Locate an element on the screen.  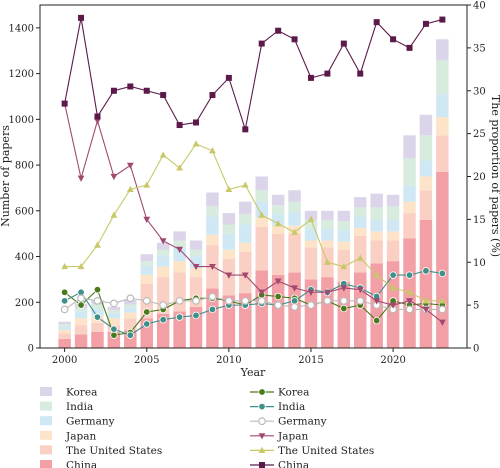
point-china-2017 is located at coordinates (343, 43).